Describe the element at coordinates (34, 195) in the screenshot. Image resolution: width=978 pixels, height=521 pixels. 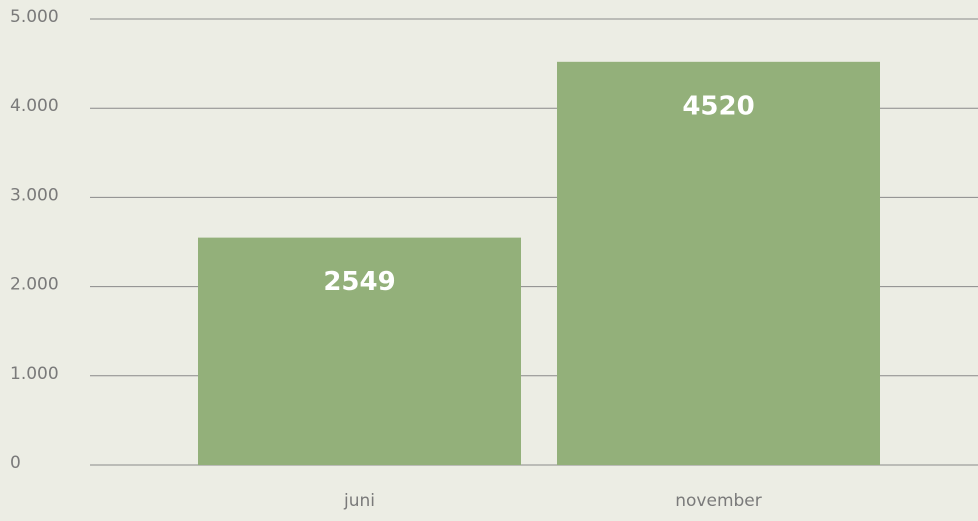
I see `y-tick-label: 3.000` at that location.